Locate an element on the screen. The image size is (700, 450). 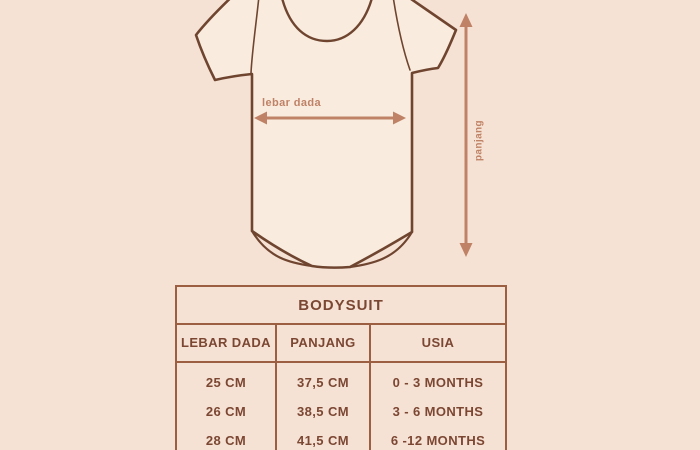
right-leg-binding is located at coordinates (381, 249).